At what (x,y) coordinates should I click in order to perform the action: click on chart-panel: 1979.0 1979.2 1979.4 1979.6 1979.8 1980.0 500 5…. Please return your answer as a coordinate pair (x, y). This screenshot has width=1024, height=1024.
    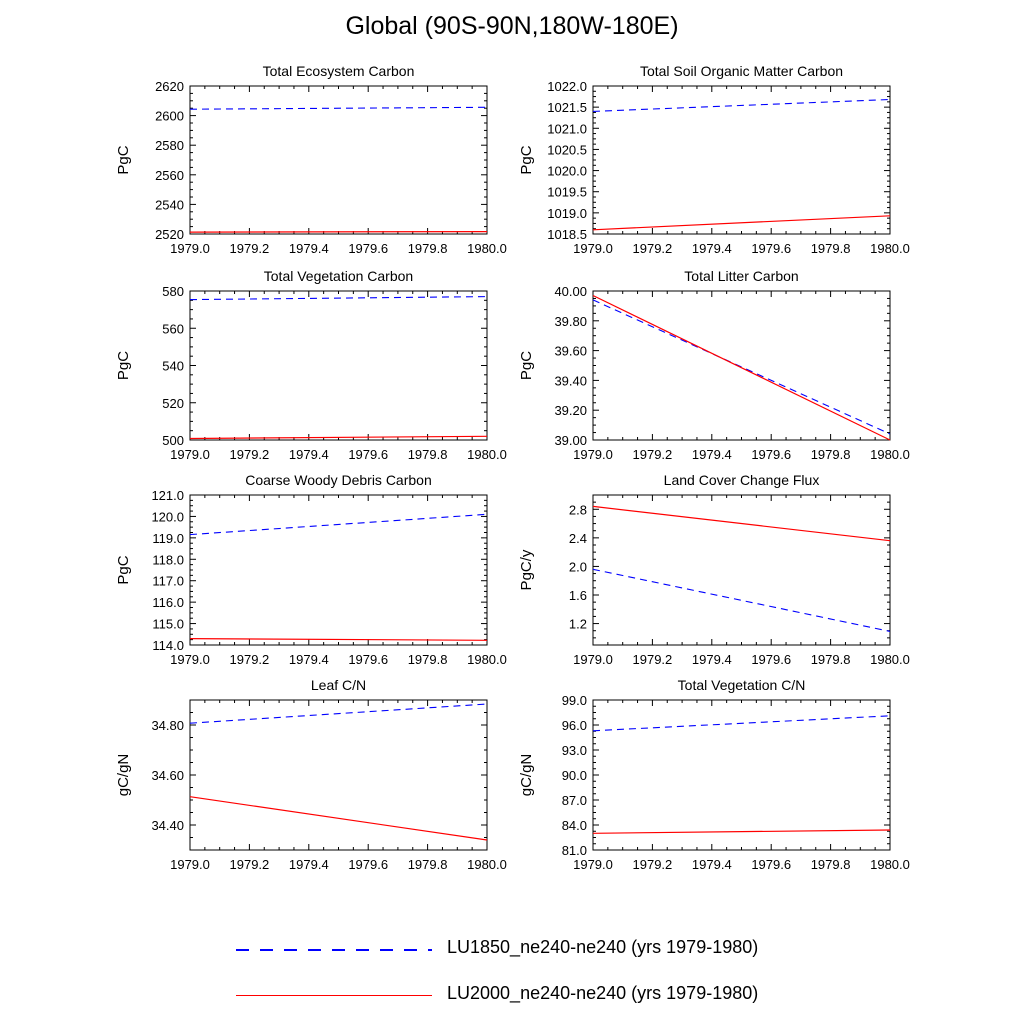
    Looking at the image, I should click on (311, 365).